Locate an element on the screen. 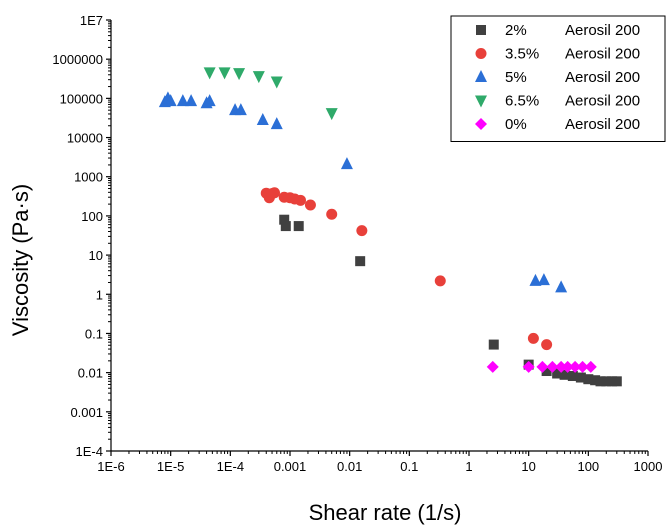  series-triangle-down is located at coordinates (270, 94).